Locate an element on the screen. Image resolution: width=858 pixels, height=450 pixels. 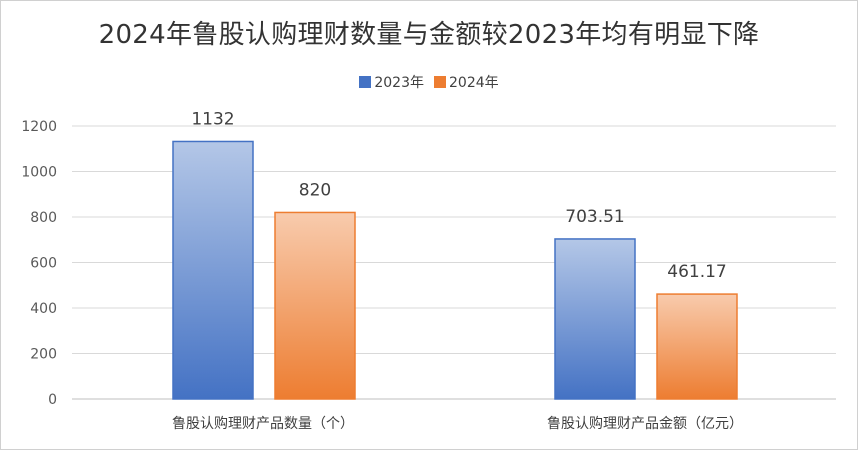
bar-series0-cat0 is located at coordinates (213, 270).